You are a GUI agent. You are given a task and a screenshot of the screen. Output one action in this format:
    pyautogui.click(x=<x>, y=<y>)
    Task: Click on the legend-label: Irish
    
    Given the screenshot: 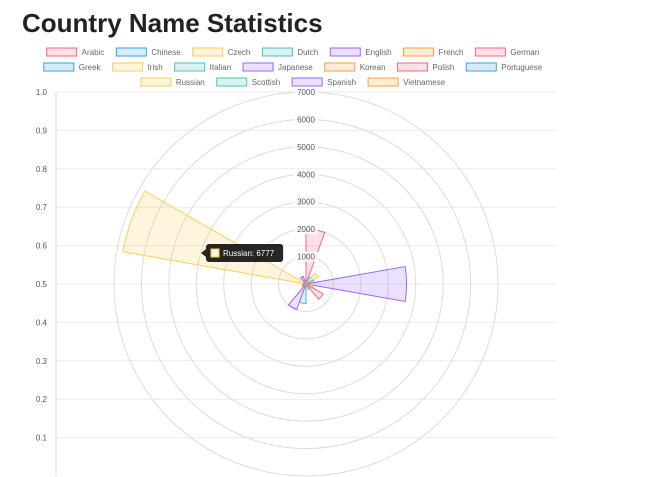 What is the action you would take?
    pyautogui.click(x=155, y=67)
    